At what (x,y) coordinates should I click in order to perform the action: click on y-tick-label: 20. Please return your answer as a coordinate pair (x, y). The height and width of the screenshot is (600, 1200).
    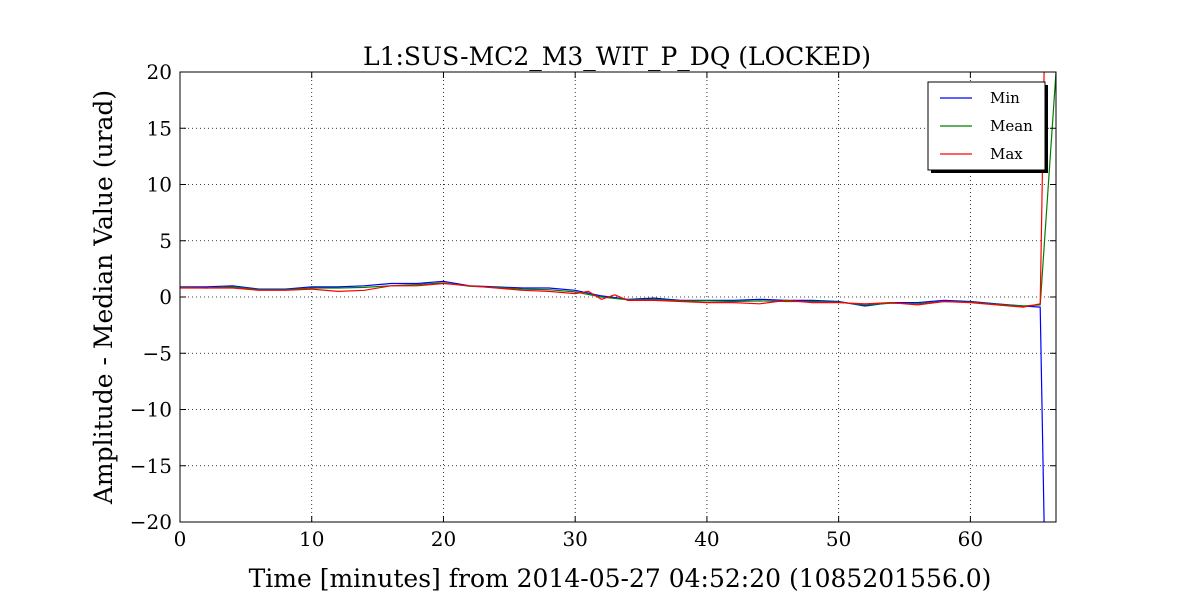
    Looking at the image, I should click on (159, 72).